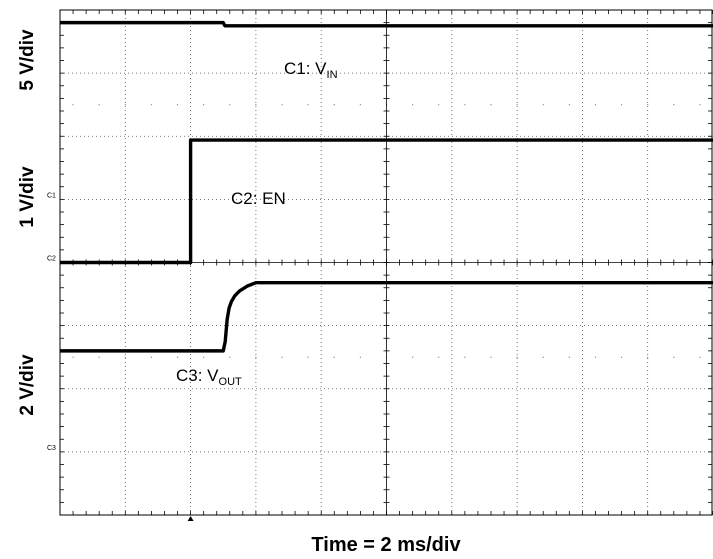 The width and height of the screenshot is (713, 559). I want to click on label-c3-vout: C3: VOUT, so click(209, 377).